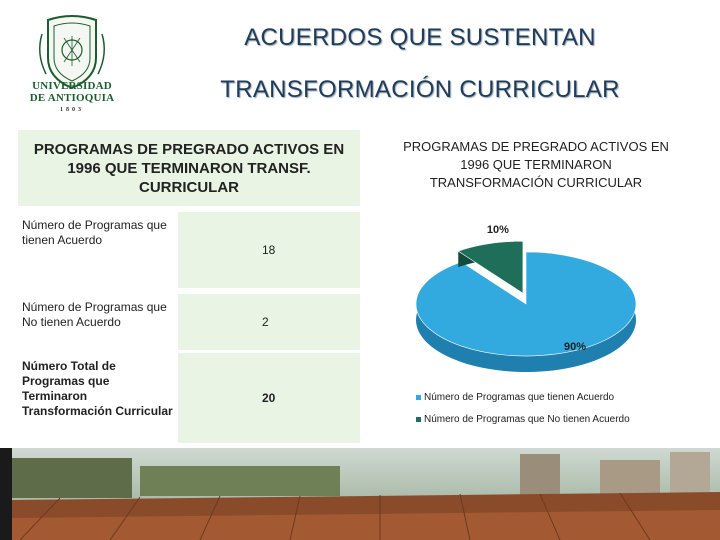  I want to click on logo-year: 1803, so click(72, 110).